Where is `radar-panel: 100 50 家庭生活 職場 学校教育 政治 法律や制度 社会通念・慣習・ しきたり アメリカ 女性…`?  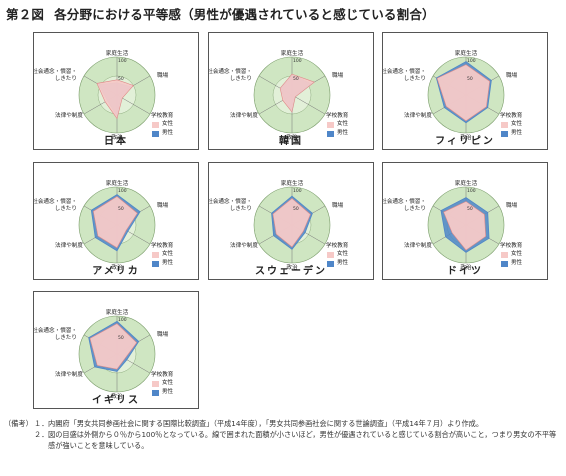
radar-panel: 100 50 家庭生活 職場 学校教育 政治 法律や制度 社会通念・慣習・ しきたり アメリカ 女性… is located at coordinates (116, 221).